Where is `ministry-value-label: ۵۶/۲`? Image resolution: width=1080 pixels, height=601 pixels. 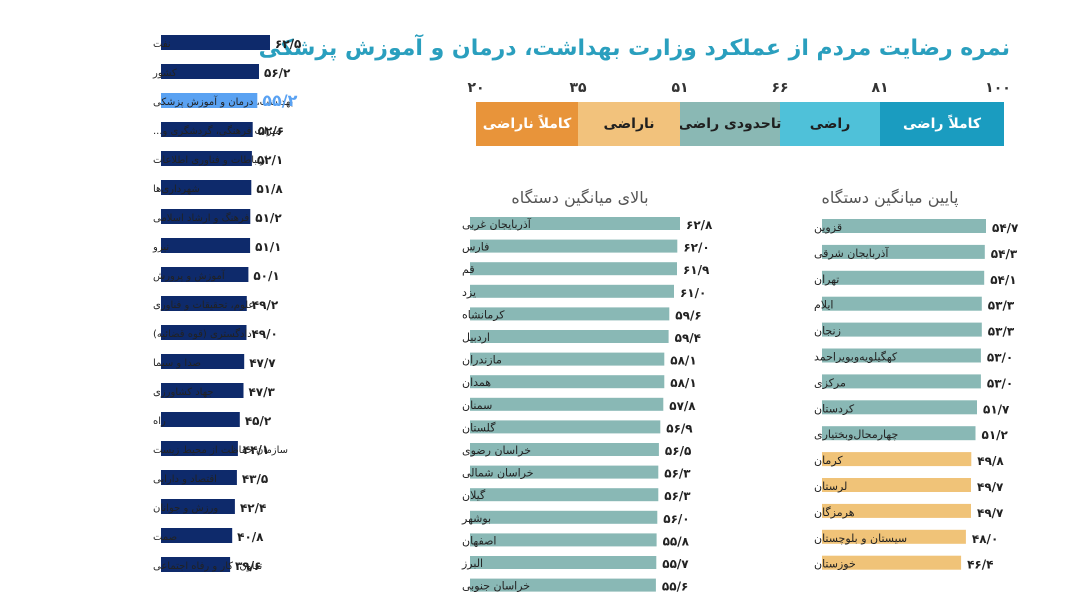 ministry-value-label: ۵۶/۲ is located at coordinates (277, 73).